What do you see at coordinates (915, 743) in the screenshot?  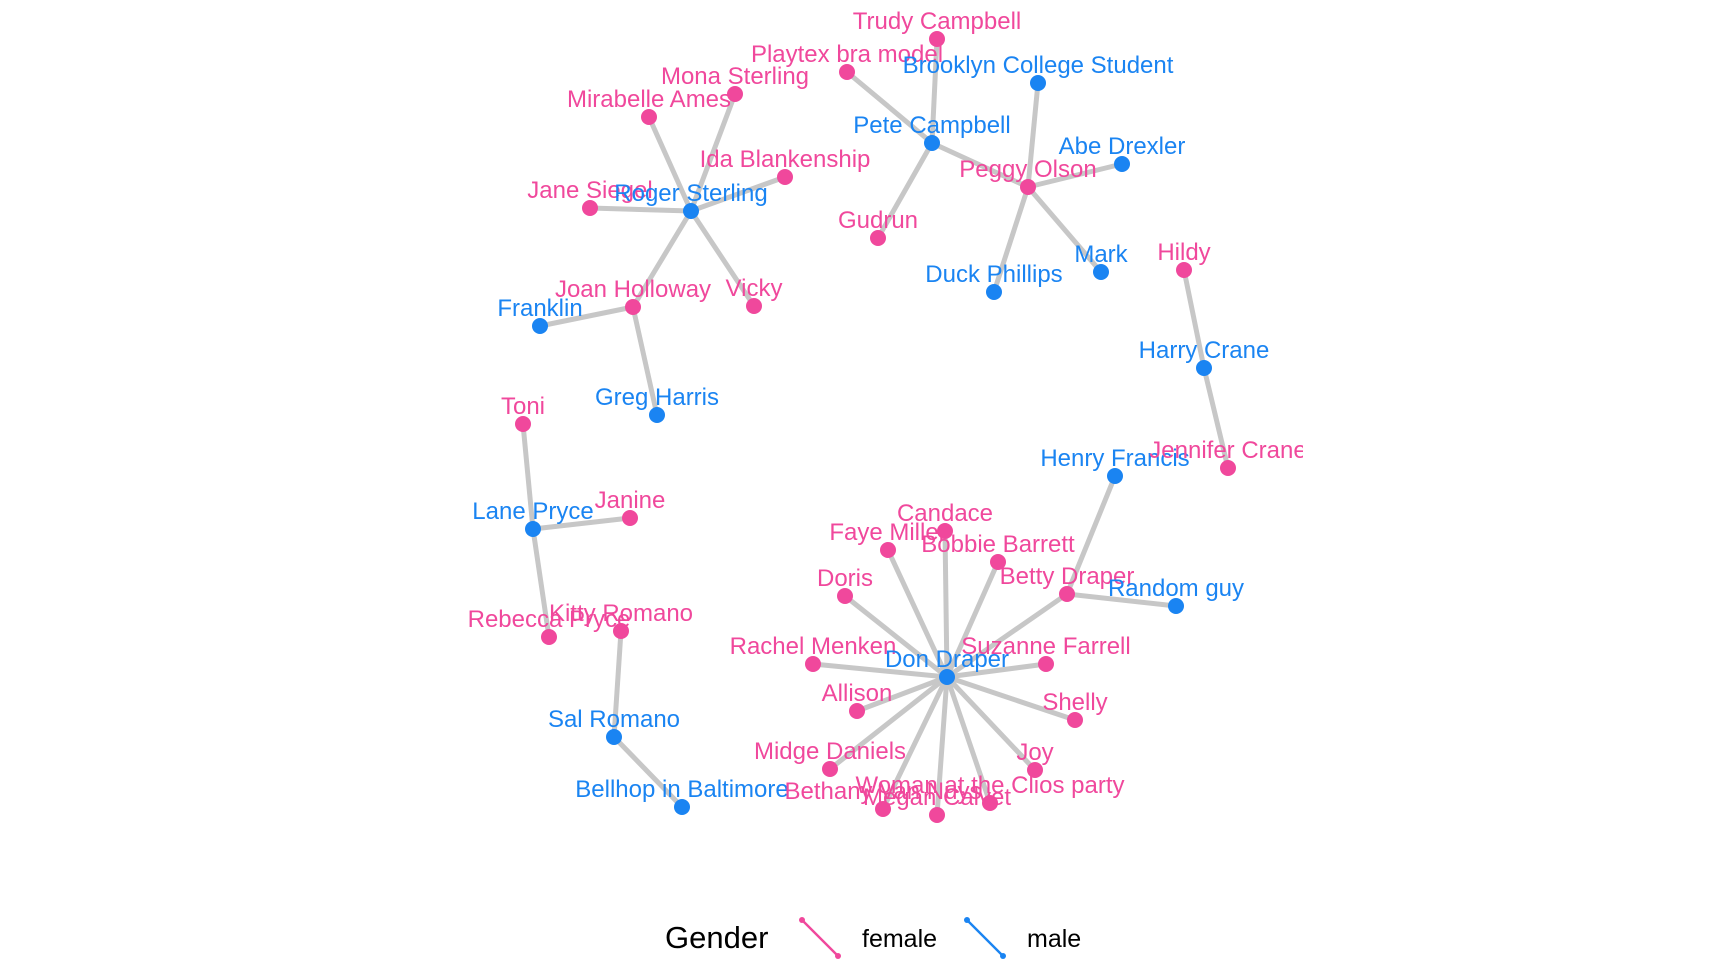 I see `edge-don-bethany` at bounding box center [915, 743].